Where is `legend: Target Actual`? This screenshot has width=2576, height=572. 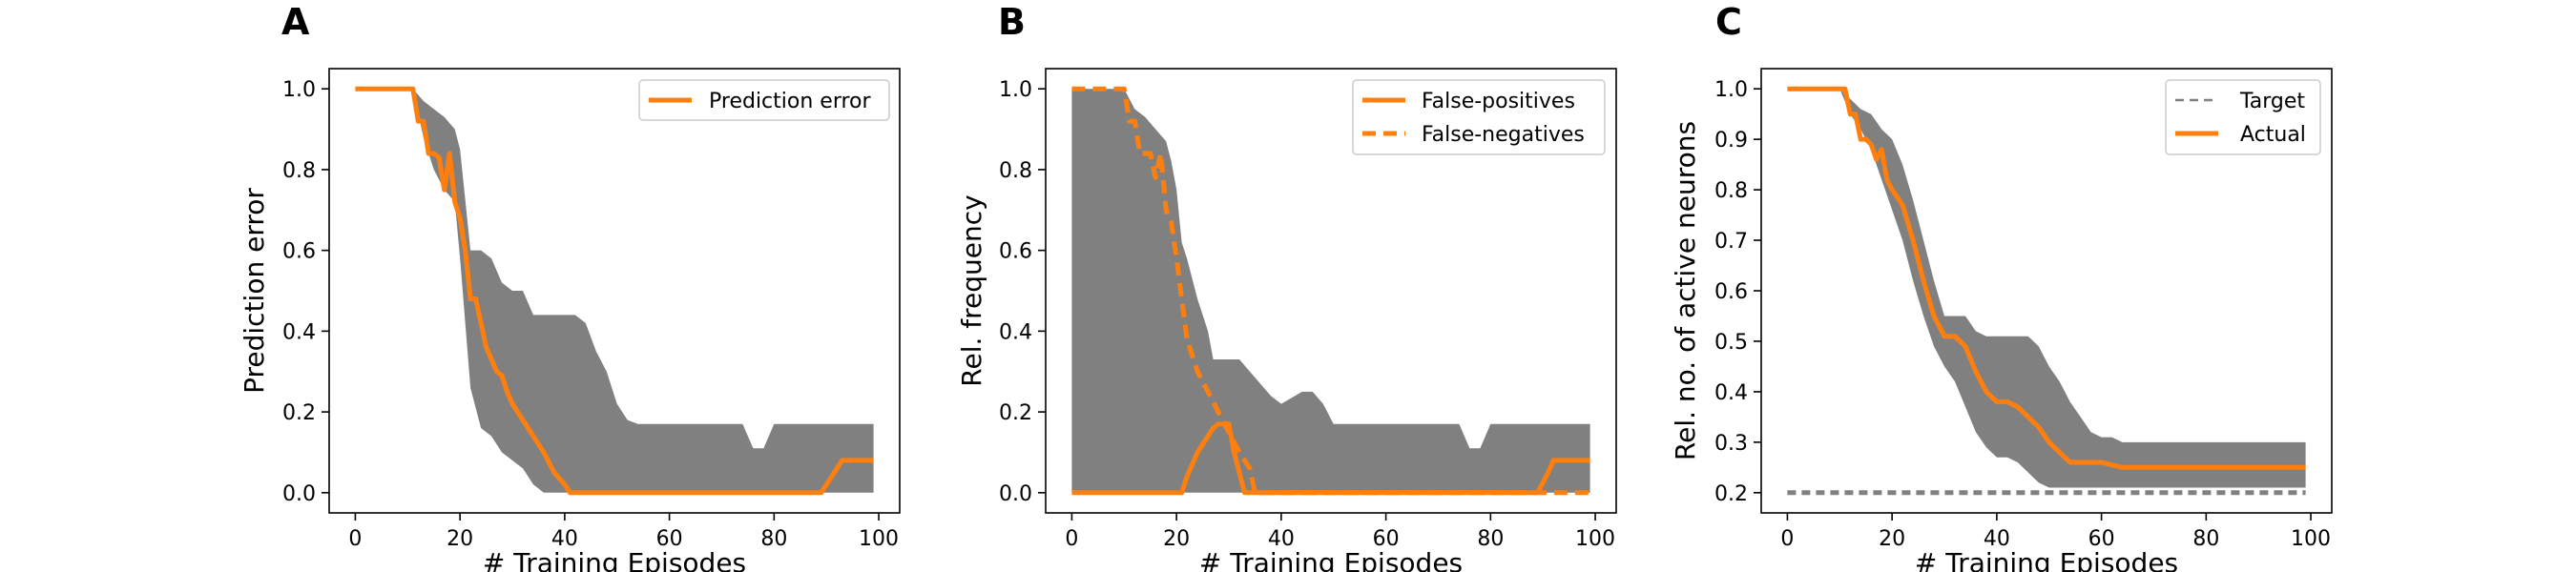
legend: Target Actual is located at coordinates (2243, 117).